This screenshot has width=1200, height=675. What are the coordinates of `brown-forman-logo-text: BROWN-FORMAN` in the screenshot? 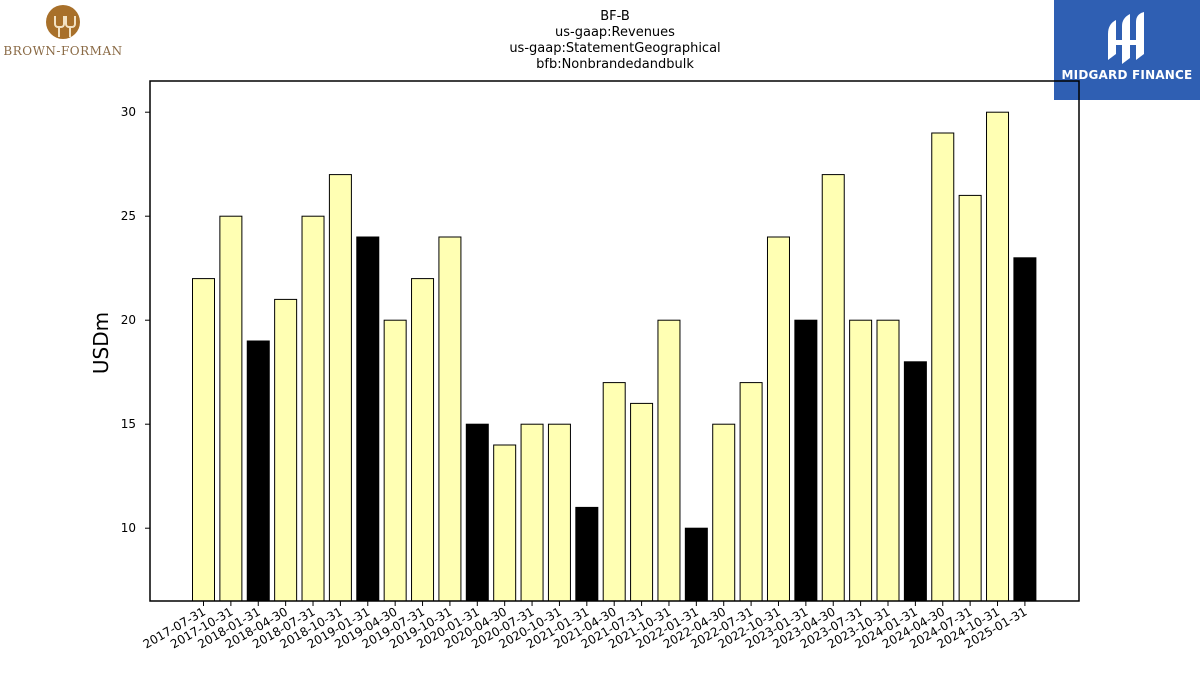 It's located at (63, 51).